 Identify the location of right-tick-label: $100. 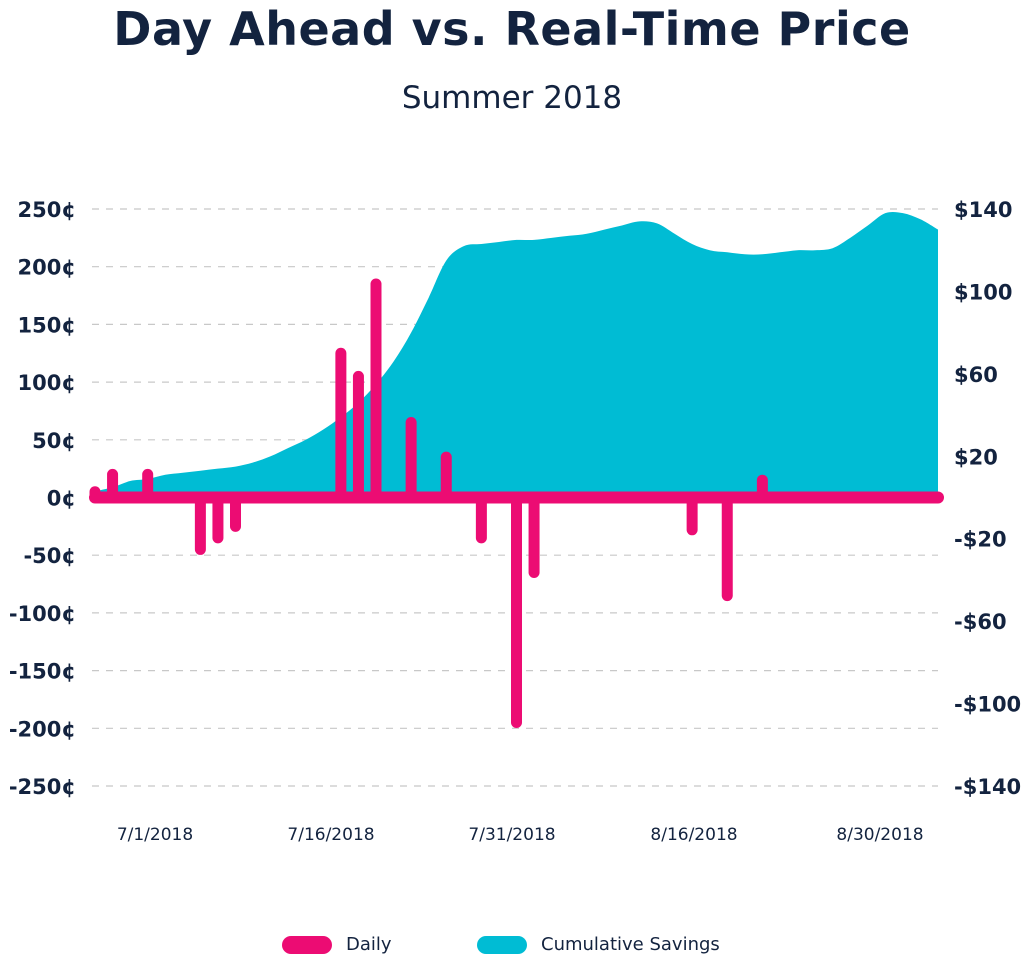
(983, 292).